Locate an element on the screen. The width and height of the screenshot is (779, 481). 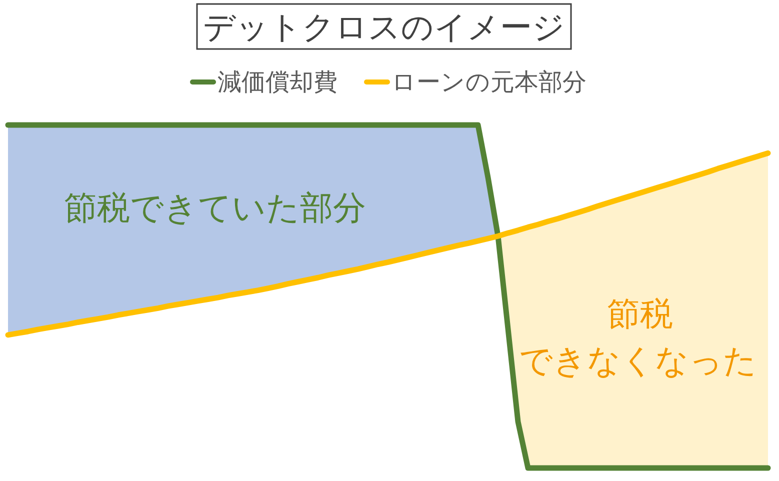
annotation: 節税できていた部分 is located at coordinates (215, 207).